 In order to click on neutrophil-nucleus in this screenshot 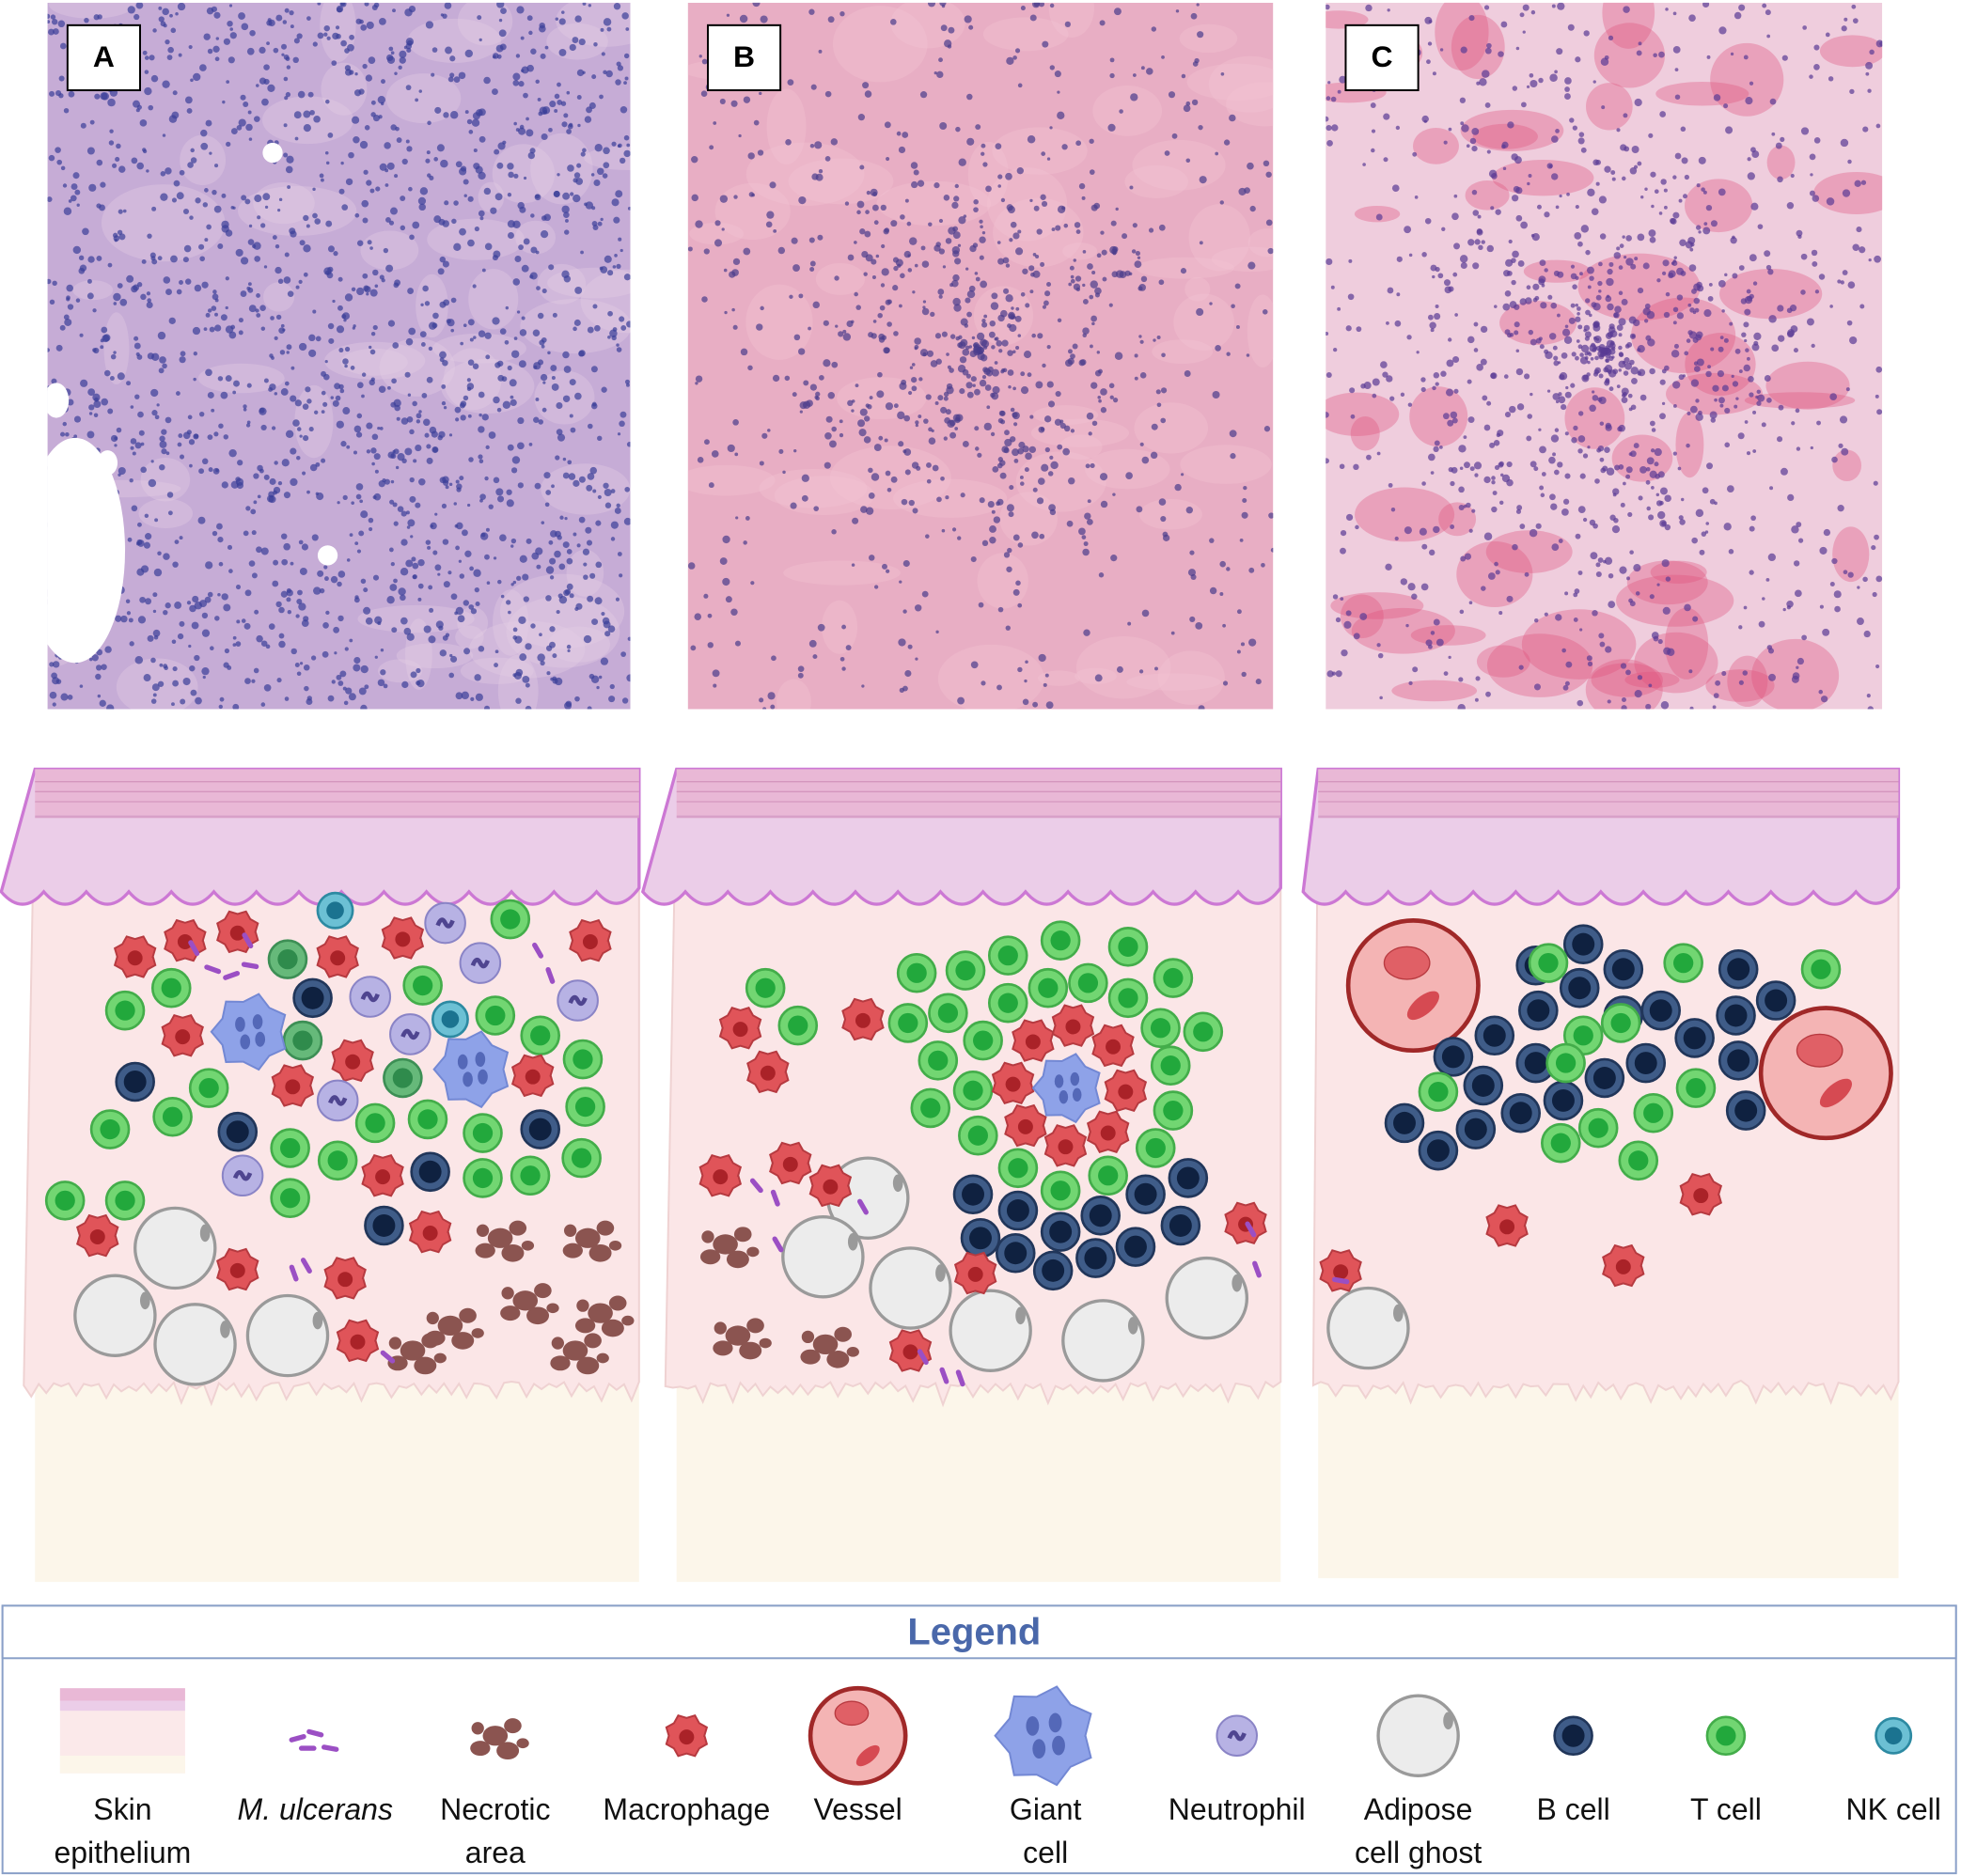, I will do `click(445, 923)`.